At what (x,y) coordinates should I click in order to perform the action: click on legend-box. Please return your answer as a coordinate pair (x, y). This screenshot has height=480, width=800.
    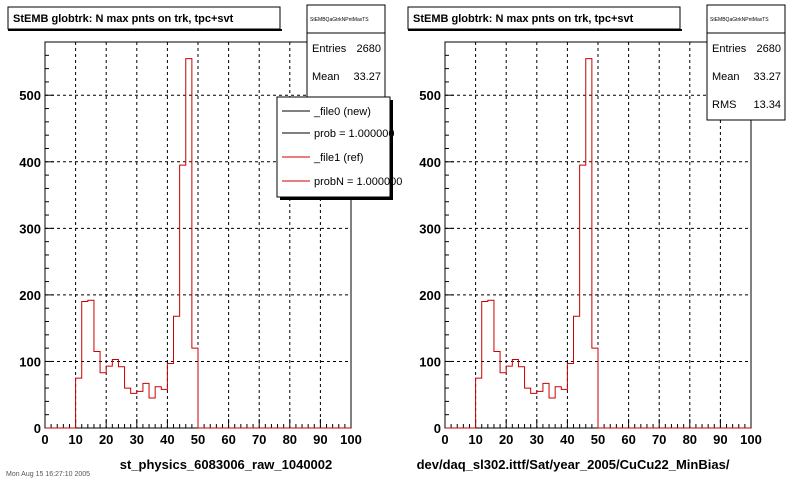
    Looking at the image, I should click on (333, 147).